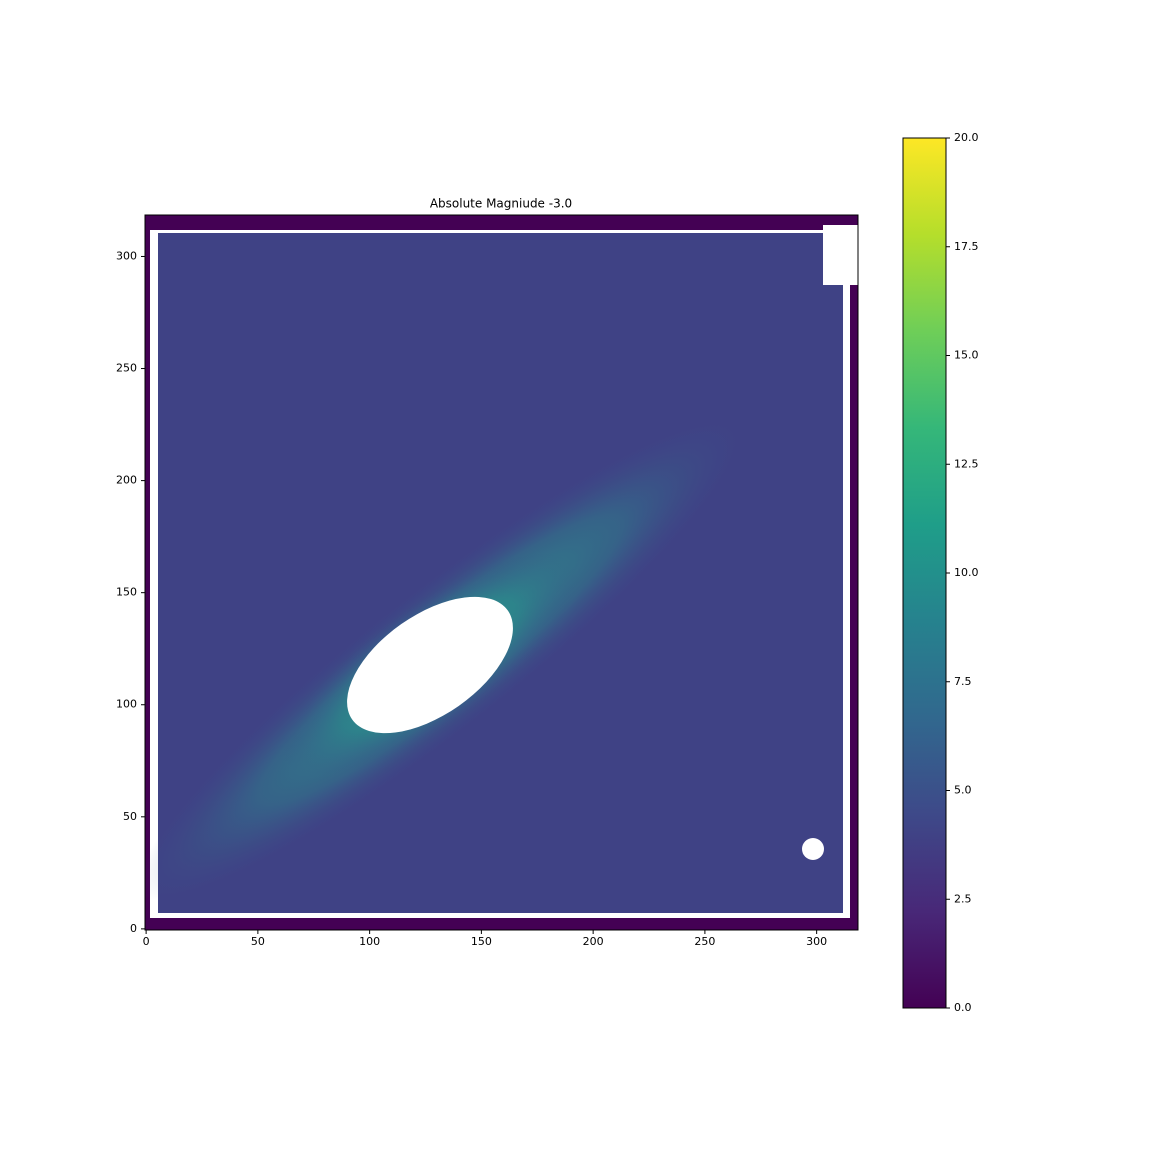  Describe the element at coordinates (126, 368) in the screenshot. I see `y-tick-label: 250` at that location.